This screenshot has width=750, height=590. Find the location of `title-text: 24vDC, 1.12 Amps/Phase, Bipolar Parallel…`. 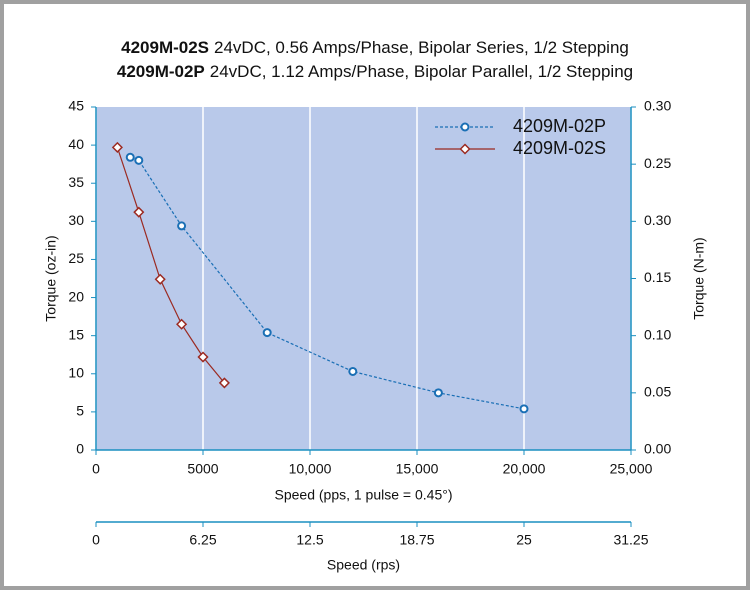

title-text: 24vDC, 1.12 Amps/Phase, Bipolar Parallel… is located at coordinates (421, 71).